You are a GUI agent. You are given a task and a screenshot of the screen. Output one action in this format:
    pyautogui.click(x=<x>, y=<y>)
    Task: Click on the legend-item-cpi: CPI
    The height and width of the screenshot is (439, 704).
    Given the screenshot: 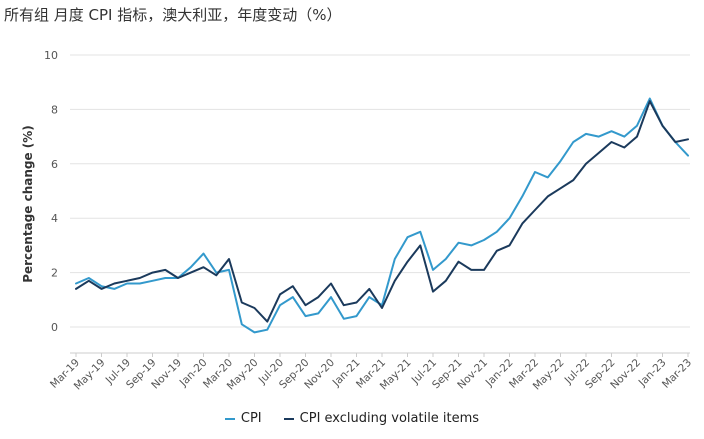 What is the action you would take?
    pyautogui.click(x=243, y=418)
    